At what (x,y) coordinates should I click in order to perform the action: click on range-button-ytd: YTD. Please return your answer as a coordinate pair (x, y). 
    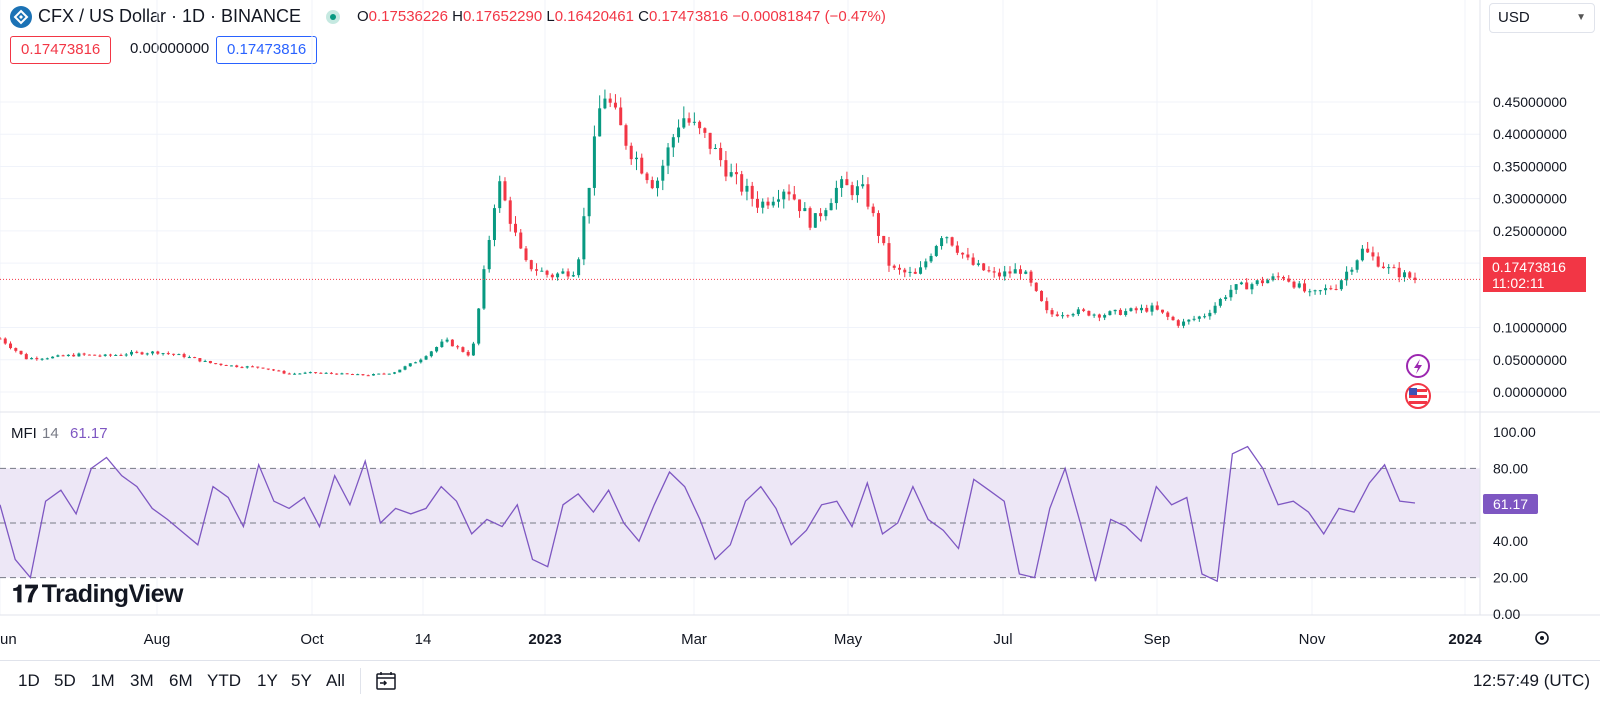
    Looking at the image, I should click on (224, 680).